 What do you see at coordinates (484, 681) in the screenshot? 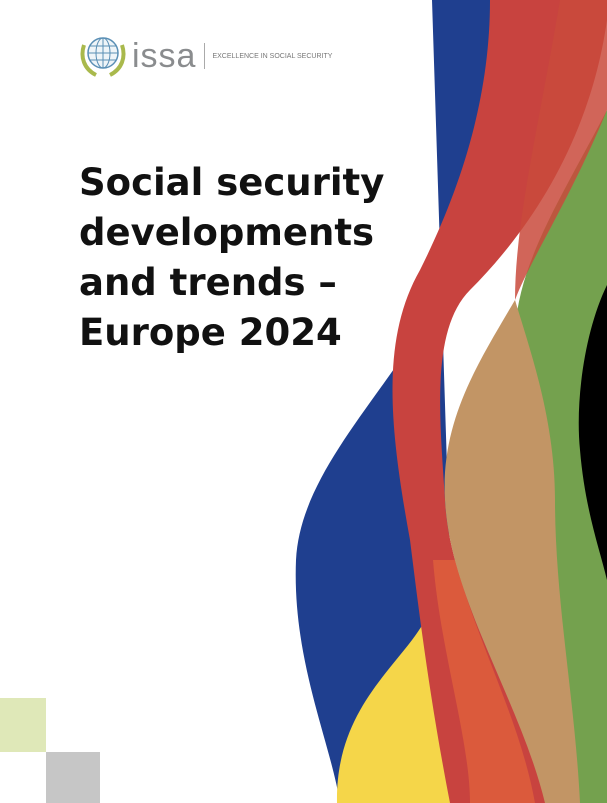
I see `wave-orange` at bounding box center [484, 681].